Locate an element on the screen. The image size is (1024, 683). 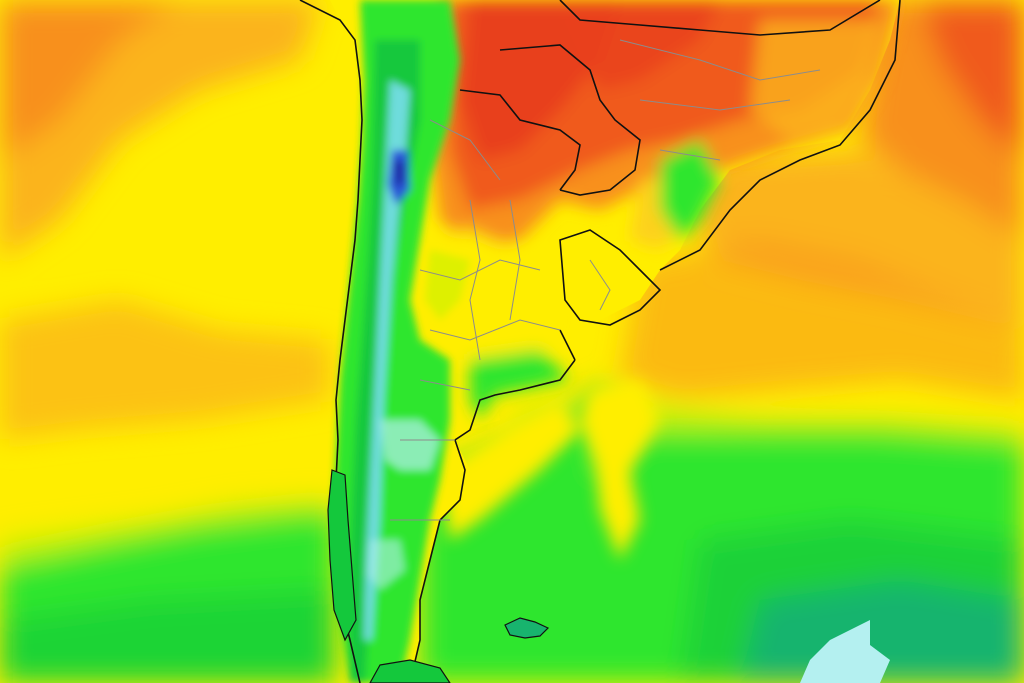
falkland-islands is located at coordinates (527, 628).